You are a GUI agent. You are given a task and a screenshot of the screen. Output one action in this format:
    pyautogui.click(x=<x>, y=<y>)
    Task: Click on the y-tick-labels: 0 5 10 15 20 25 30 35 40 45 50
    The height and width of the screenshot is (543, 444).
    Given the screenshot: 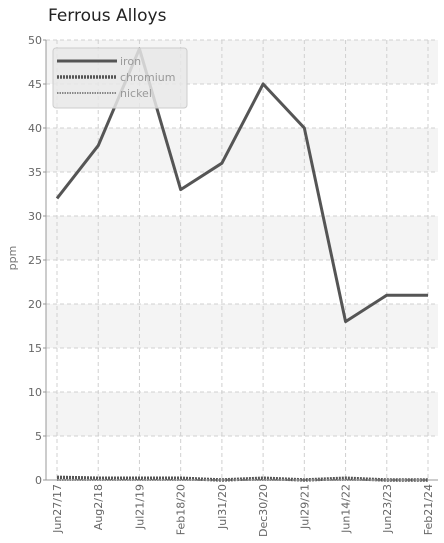 What is the action you would take?
    pyautogui.click(x=37, y=260)
    